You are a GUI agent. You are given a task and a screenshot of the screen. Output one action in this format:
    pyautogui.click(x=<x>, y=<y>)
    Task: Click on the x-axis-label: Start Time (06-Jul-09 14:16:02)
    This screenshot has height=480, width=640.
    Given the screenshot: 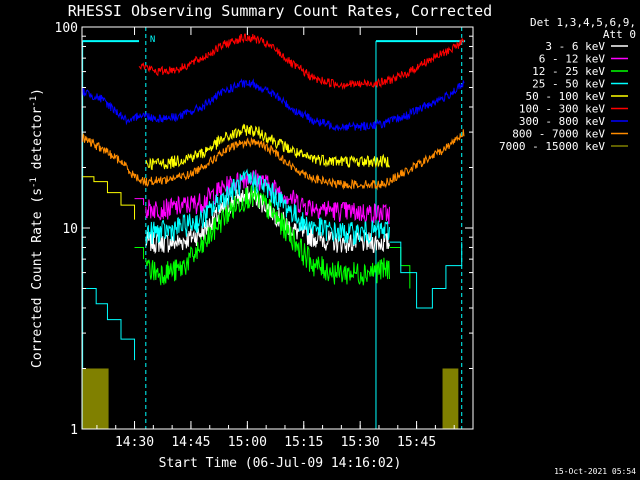 What is the action you would take?
    pyautogui.click(x=280, y=463)
    